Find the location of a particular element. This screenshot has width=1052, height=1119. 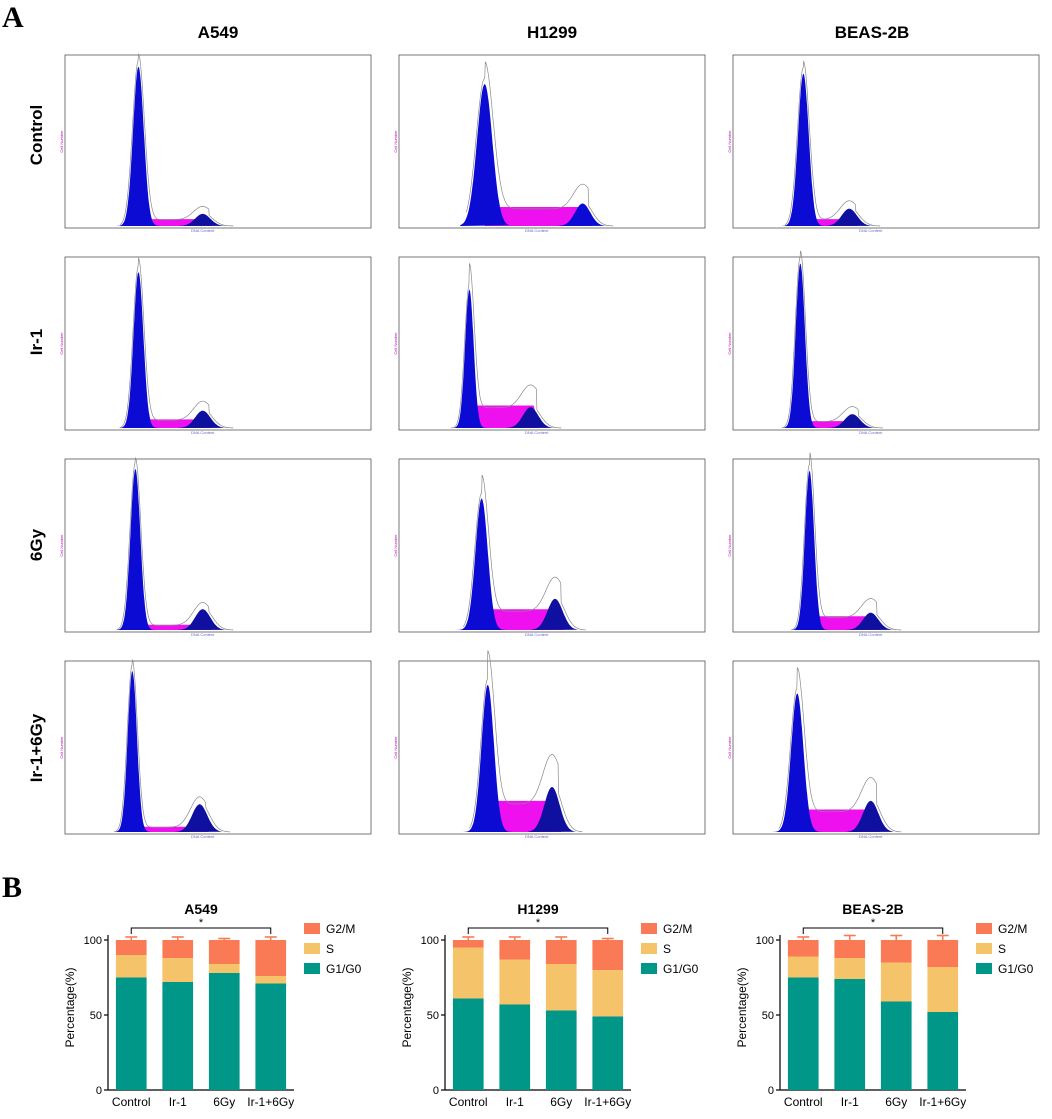

histogram-h1299-ir16gy: Cell Number DNA Content is located at coordinates (549, 744).